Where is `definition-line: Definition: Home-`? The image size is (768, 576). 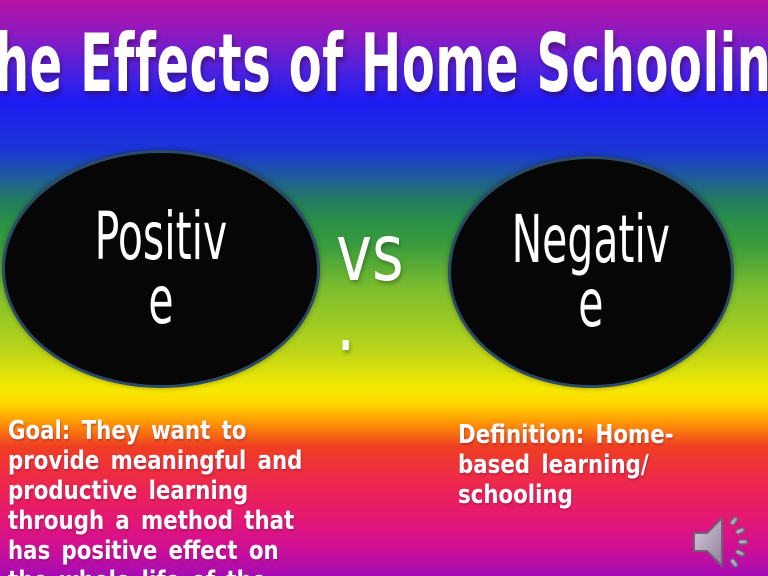 definition-line: Definition: Home- is located at coordinates (566, 435).